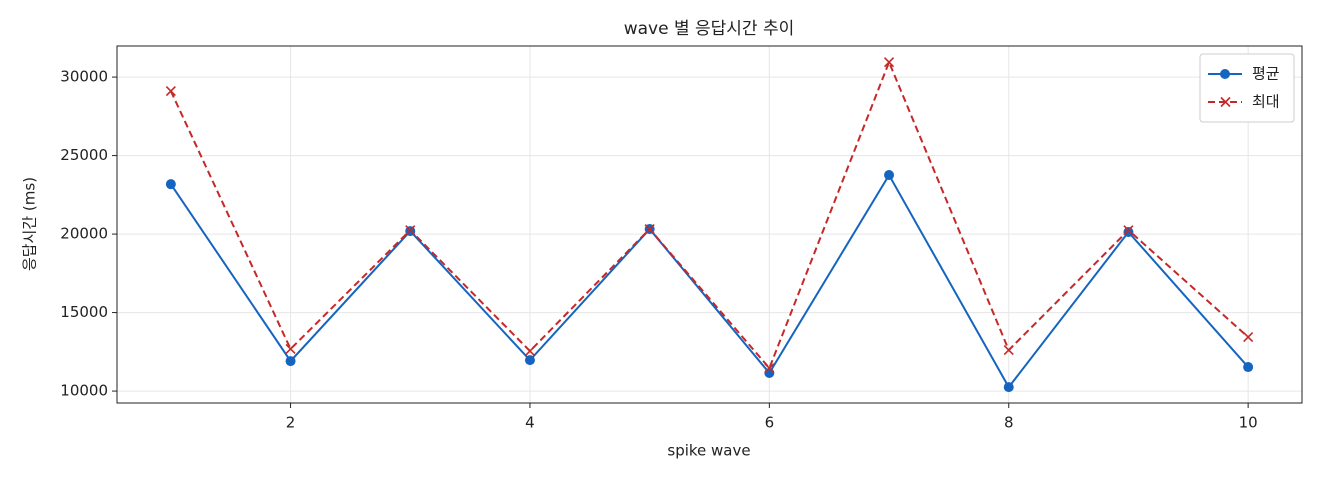 The height and width of the screenshot is (480, 1320). What do you see at coordinates (84, 77) in the screenshot?
I see `y-tick-label: 30000` at bounding box center [84, 77].